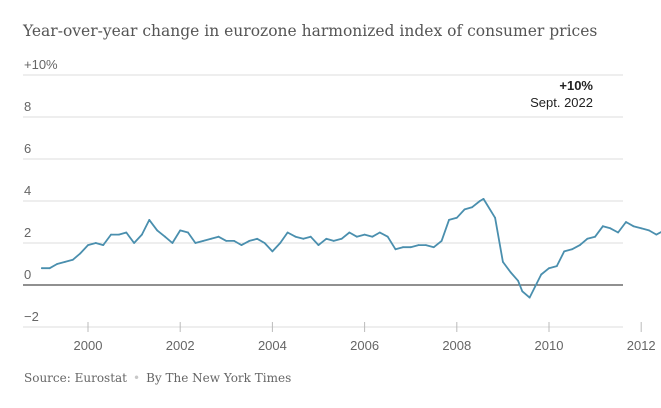 The image size is (661, 408). What do you see at coordinates (75, 378) in the screenshot?
I see `source-note: Source: Eurostat` at bounding box center [75, 378].